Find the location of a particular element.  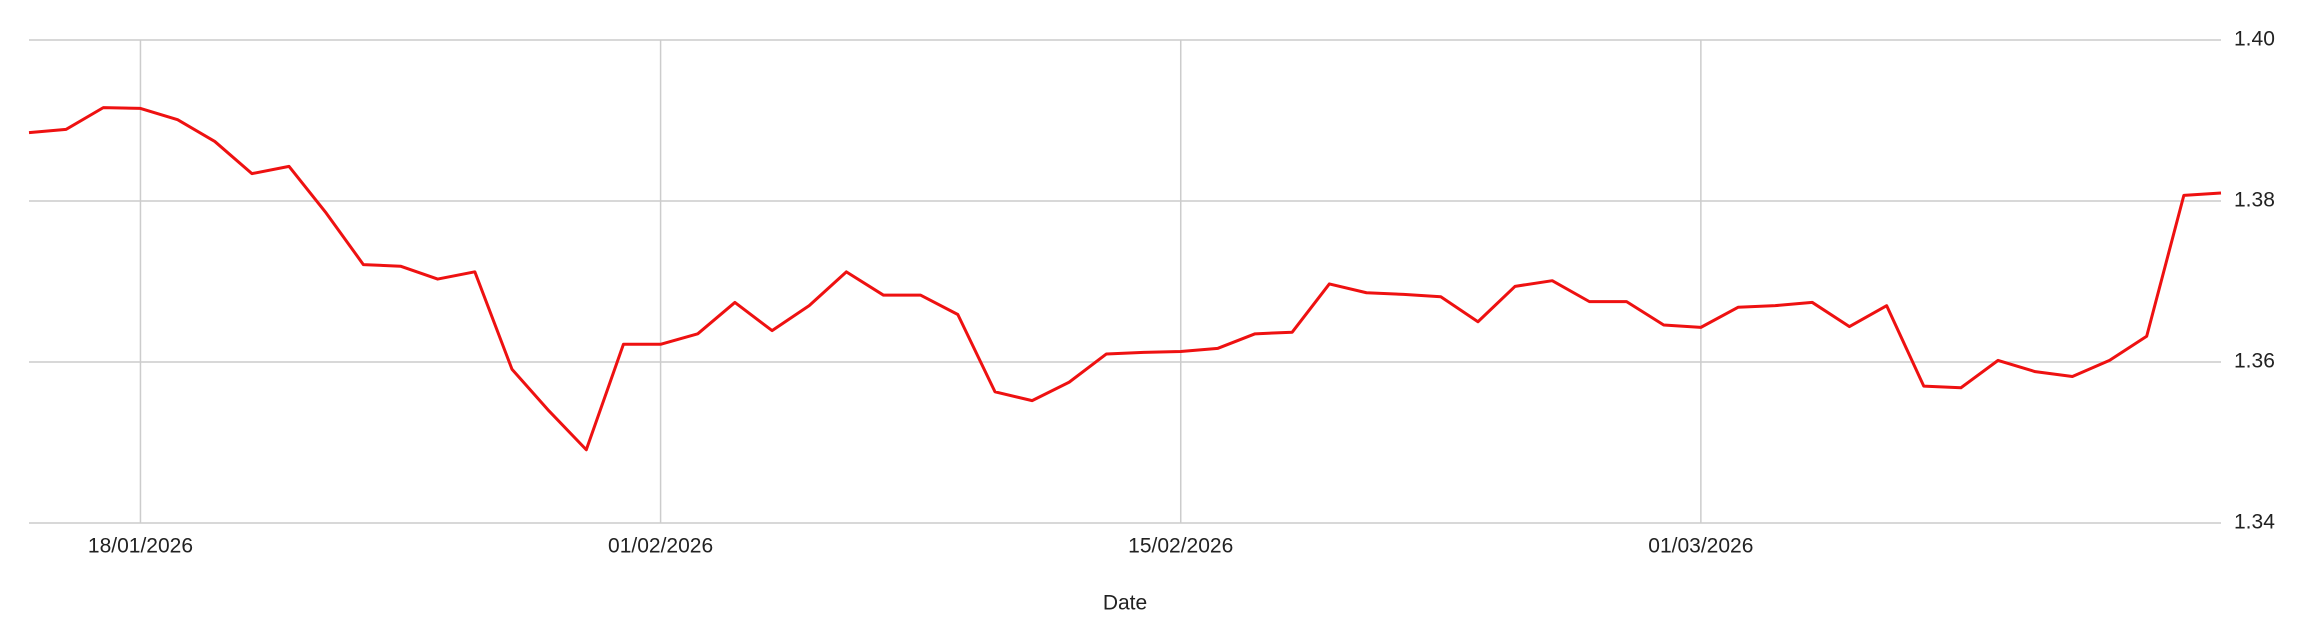

y-tick-label: 1.36 is located at coordinates (2254, 361).